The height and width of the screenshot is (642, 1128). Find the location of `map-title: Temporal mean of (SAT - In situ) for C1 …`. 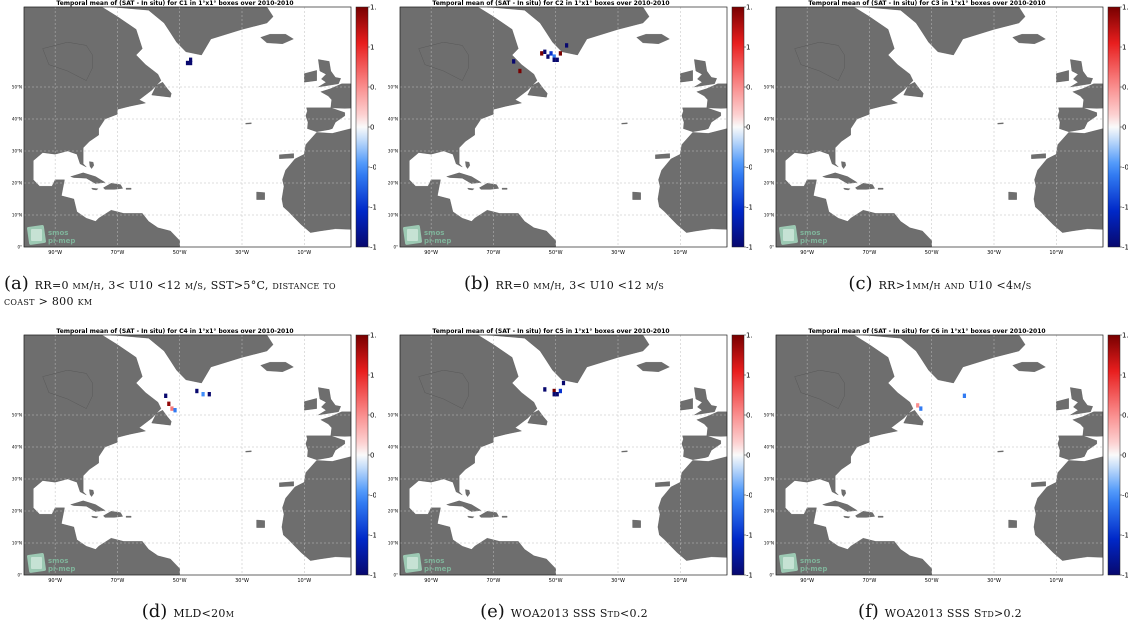

map-title: Temporal mean of (SAT - In situ) for C1 … is located at coordinates (175, 3).